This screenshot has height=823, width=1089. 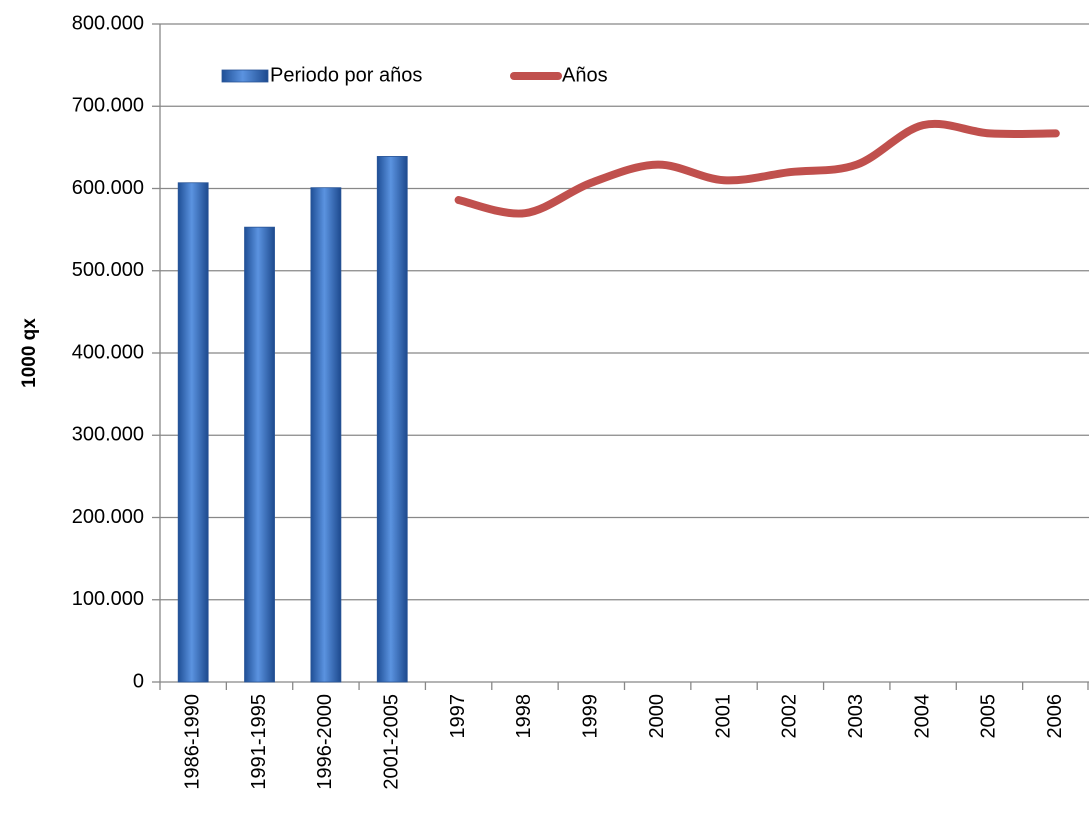 What do you see at coordinates (108, 188) in the screenshot?
I see `y-tick-label: 600.000` at bounding box center [108, 188].